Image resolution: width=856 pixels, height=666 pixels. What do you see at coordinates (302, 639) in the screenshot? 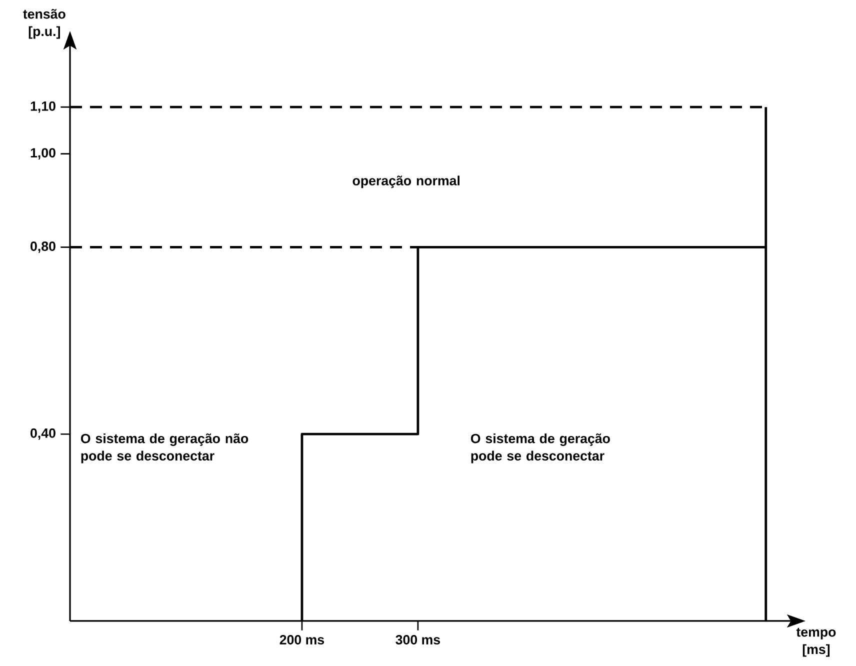
I see `x-tick-label: 200 ms` at bounding box center [302, 639].